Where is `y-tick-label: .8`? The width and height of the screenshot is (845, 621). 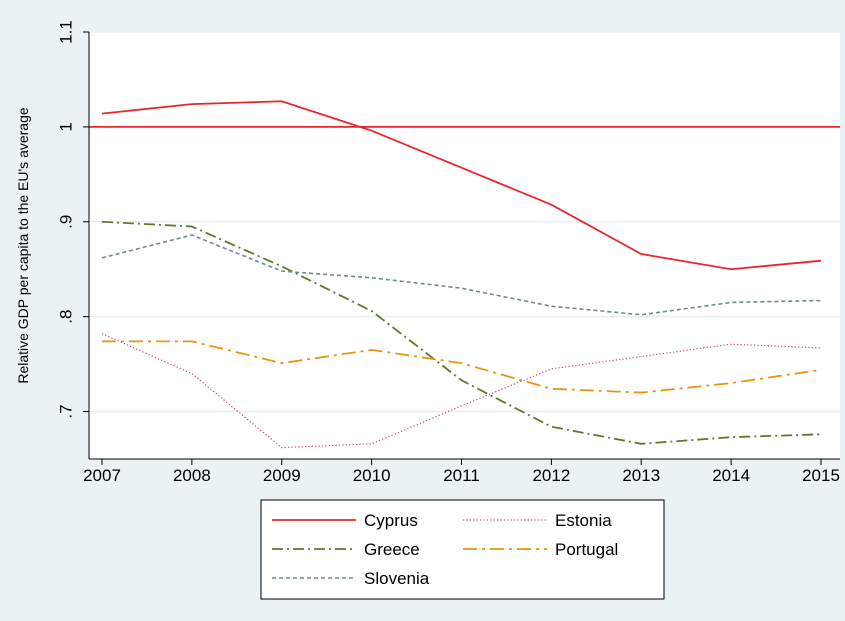 y-tick-label: .8 is located at coordinates (65, 317).